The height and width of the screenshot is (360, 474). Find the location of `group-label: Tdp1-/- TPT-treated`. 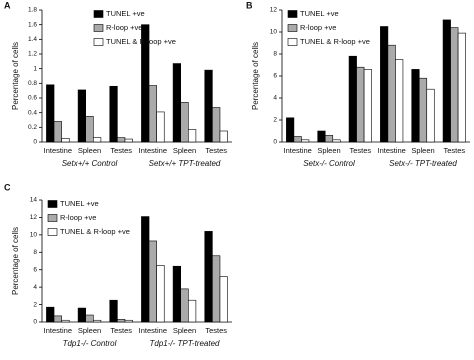

group-label: Tdp1-/- TPT-treated is located at coordinates (185, 343).